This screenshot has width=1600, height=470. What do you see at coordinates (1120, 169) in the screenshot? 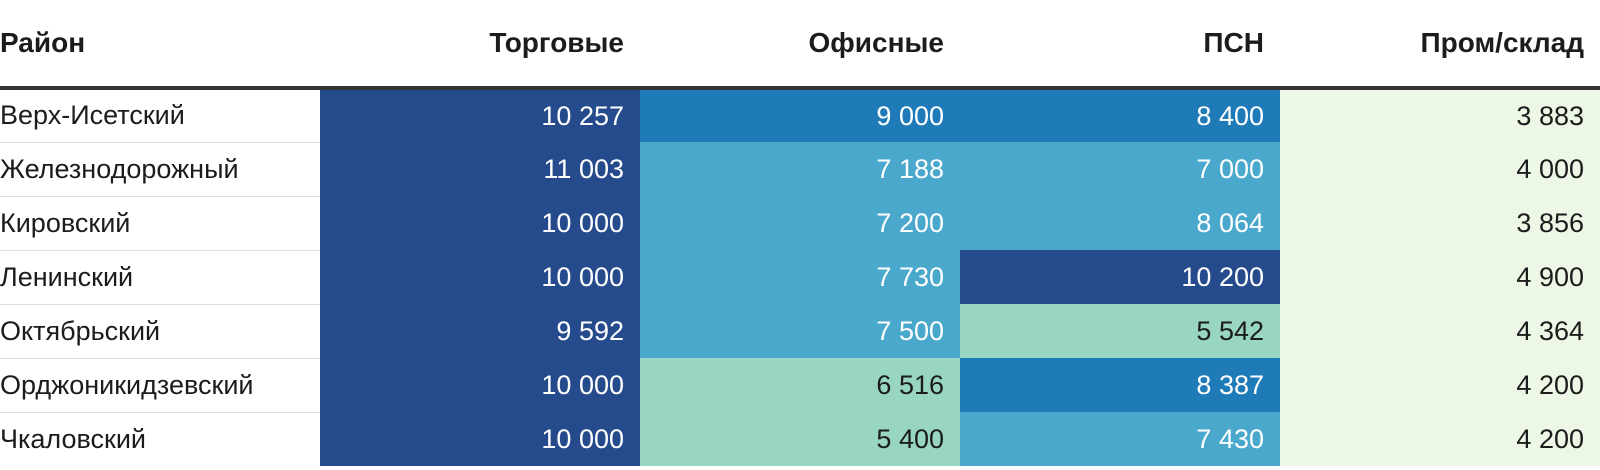
I see `heatmap-cell-psn: 7 000` at bounding box center [1120, 169].